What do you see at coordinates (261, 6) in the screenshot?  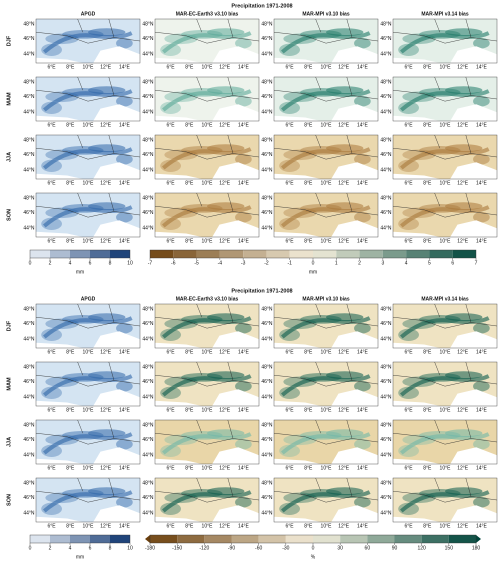 I see `figure-title: Precipitation 1971-2008` at bounding box center [261, 6].